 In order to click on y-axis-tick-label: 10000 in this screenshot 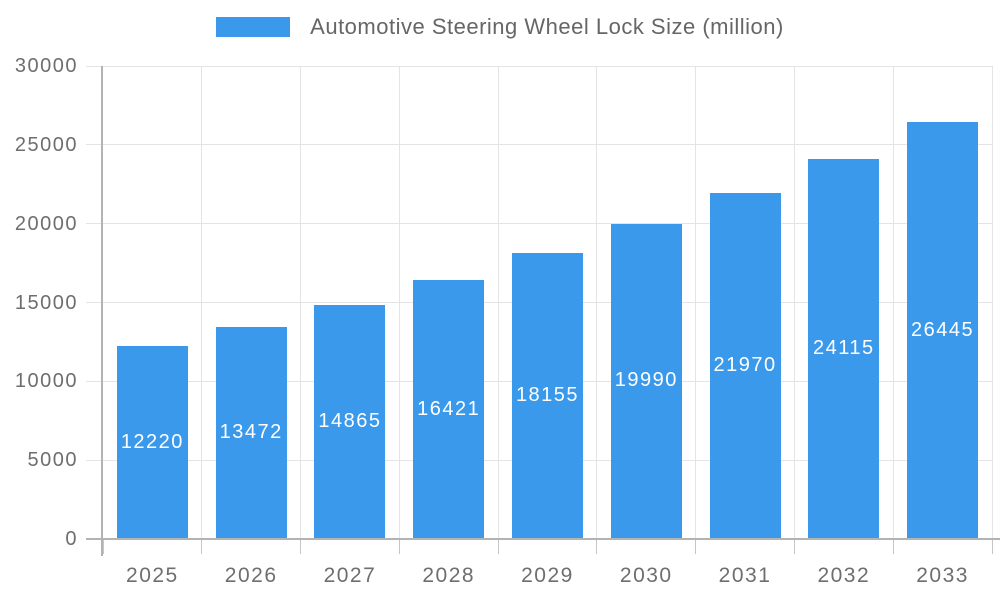, I will do `click(46, 381)`.